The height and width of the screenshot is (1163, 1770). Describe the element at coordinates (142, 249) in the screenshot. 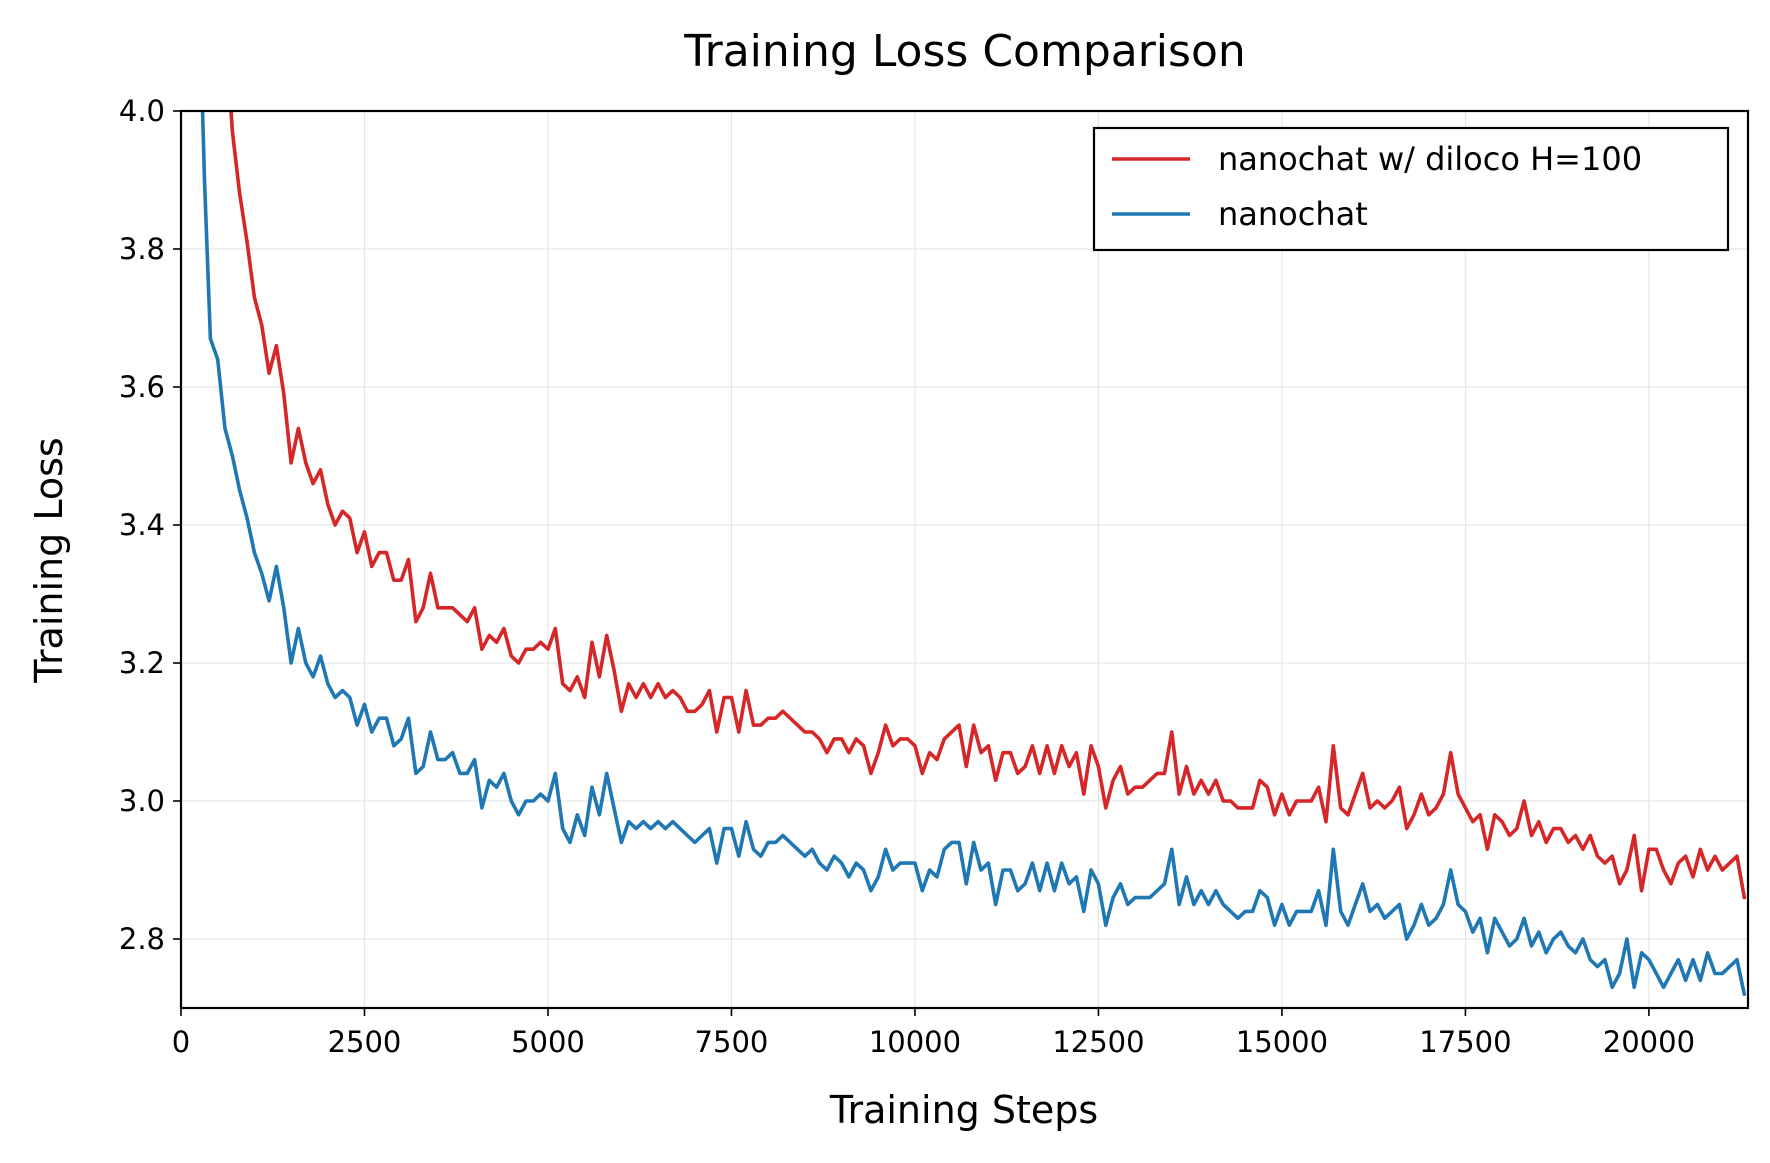

I see `y-tick-label: 3.8` at that location.